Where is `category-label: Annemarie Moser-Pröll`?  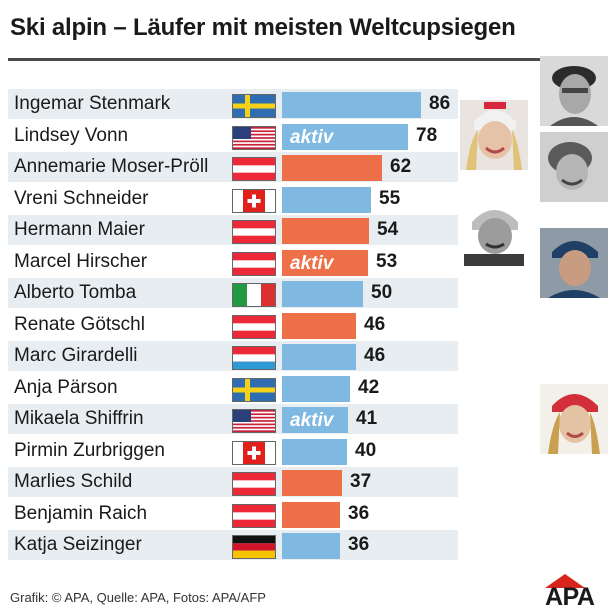 category-label: Annemarie Moser-Pröll is located at coordinates (111, 166).